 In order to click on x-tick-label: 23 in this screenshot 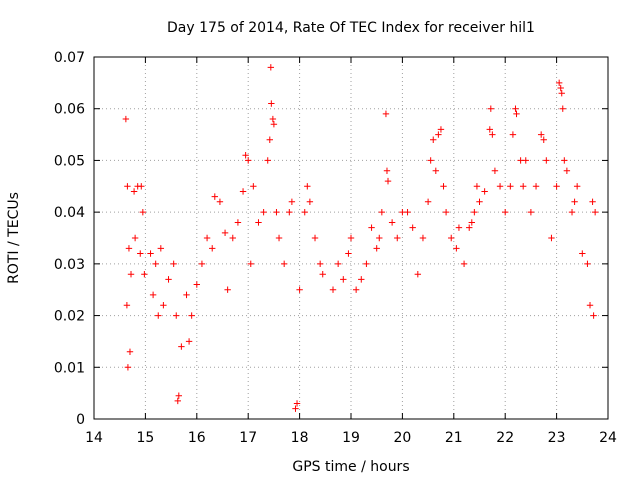, I will do `click(557, 438)`.